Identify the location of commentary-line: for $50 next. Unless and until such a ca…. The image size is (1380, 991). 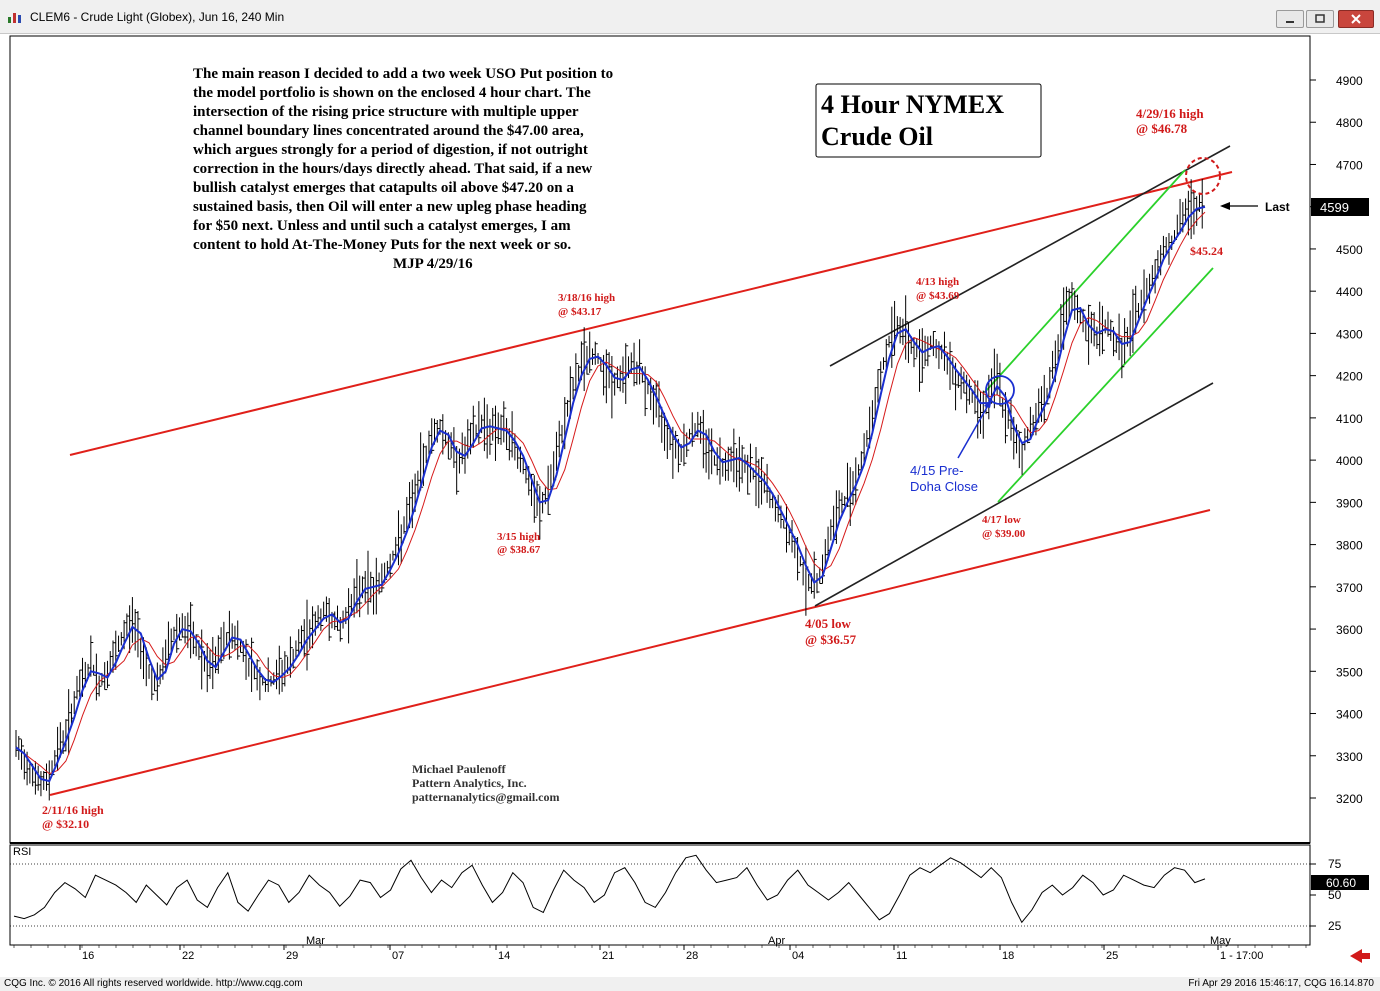
(382, 226).